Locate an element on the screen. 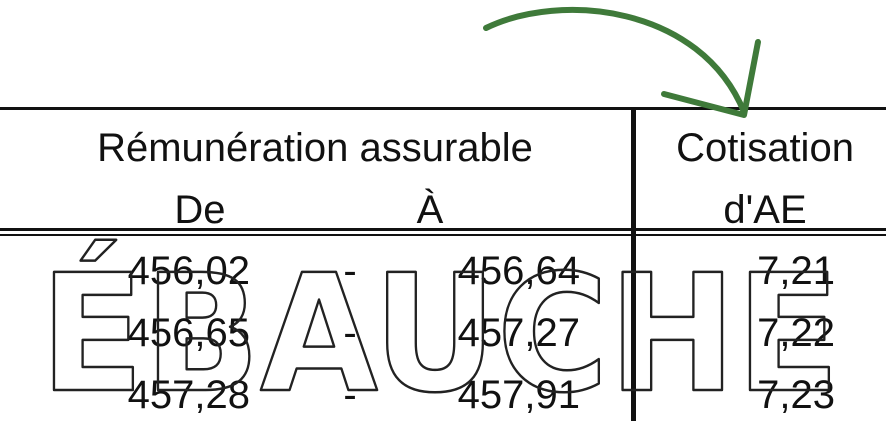  header-contribution-label-line2: d'AE is located at coordinates (765, 210).